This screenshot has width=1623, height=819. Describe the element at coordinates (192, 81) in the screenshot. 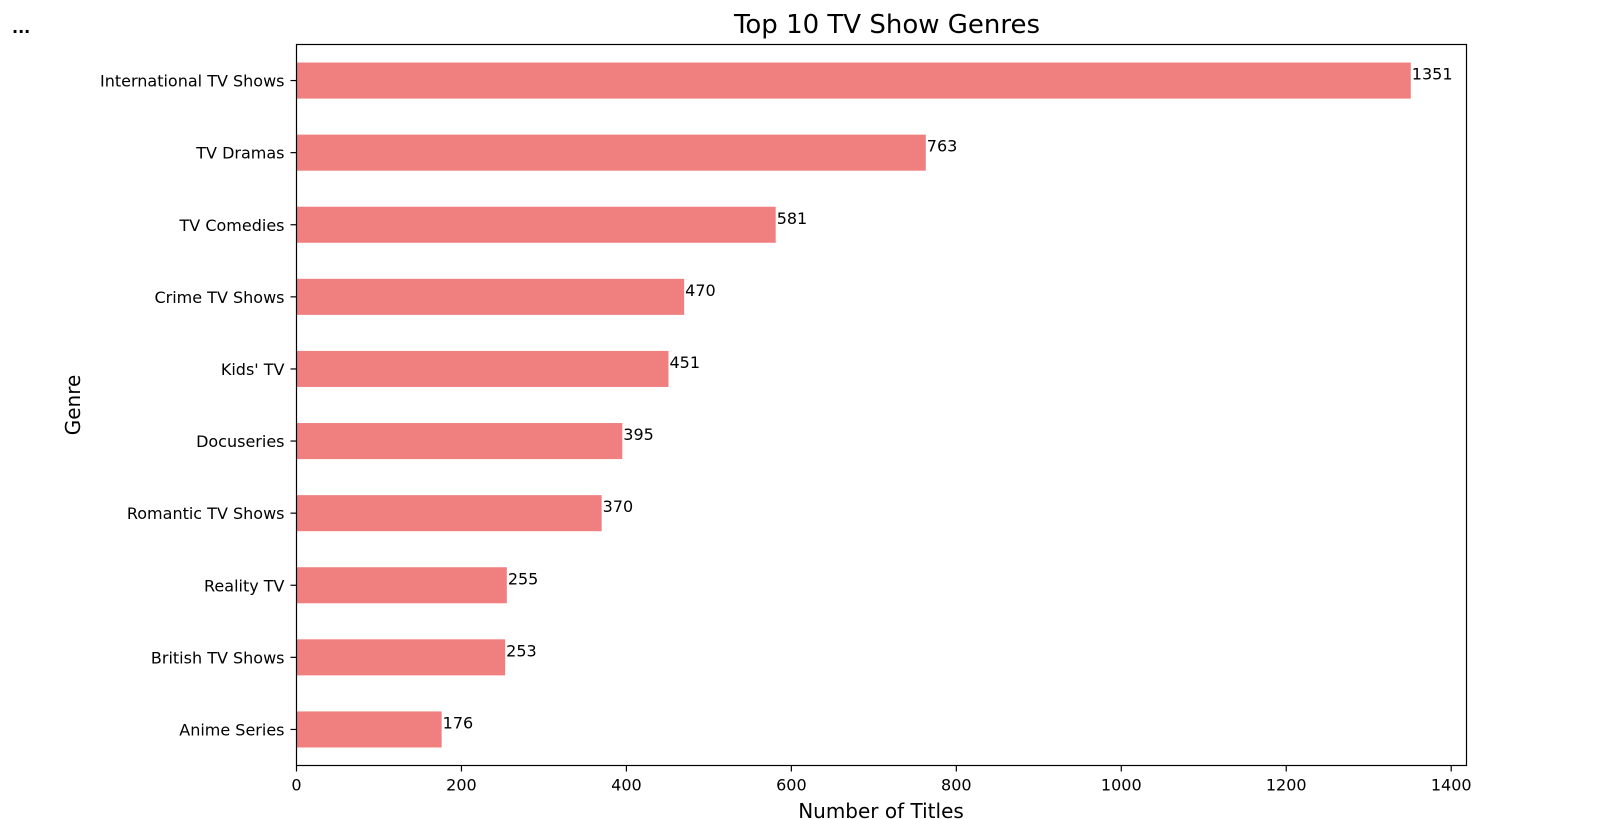

I see `y-tick-label-0: International TV Shows` at that location.